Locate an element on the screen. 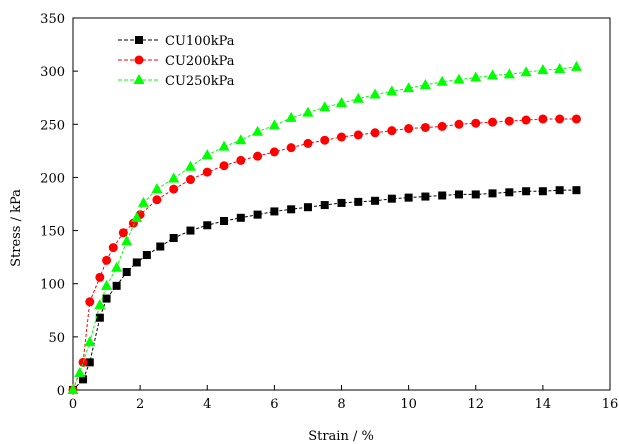 This screenshot has height=444, width=619. legend-label: CU100kPa is located at coordinates (200, 41).